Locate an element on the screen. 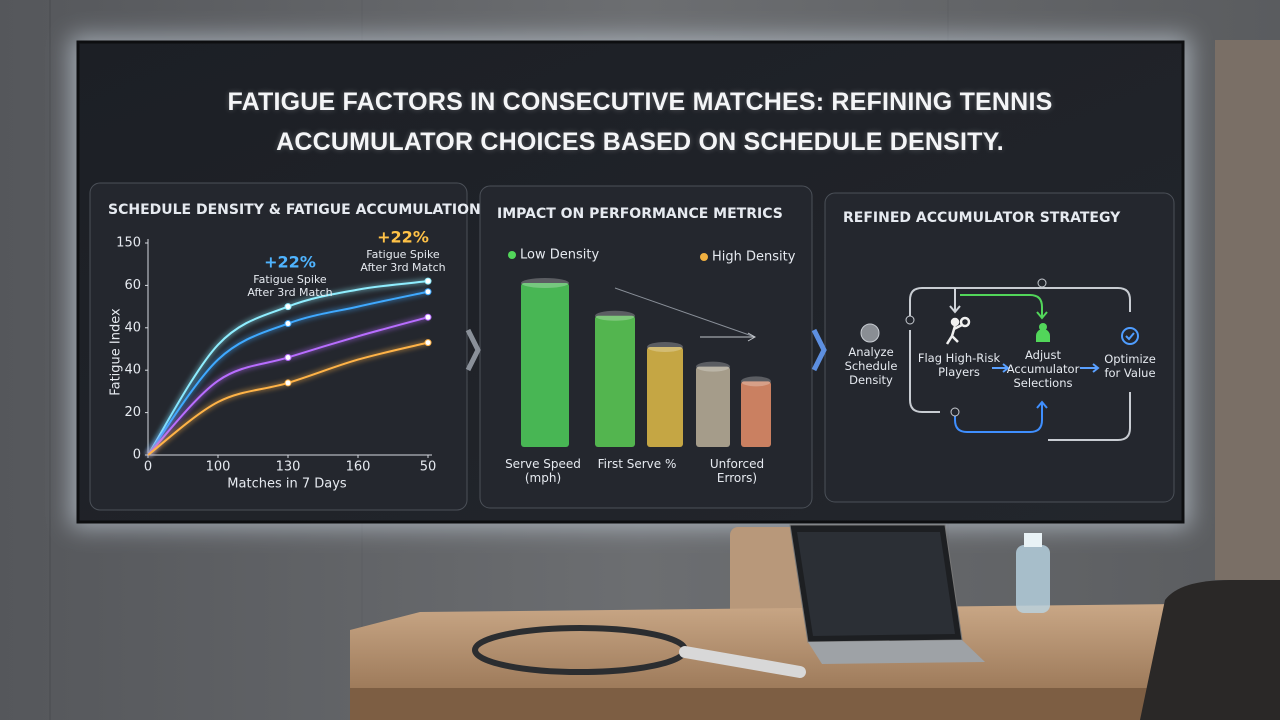  x-tick-label: 0 is located at coordinates (148, 467).